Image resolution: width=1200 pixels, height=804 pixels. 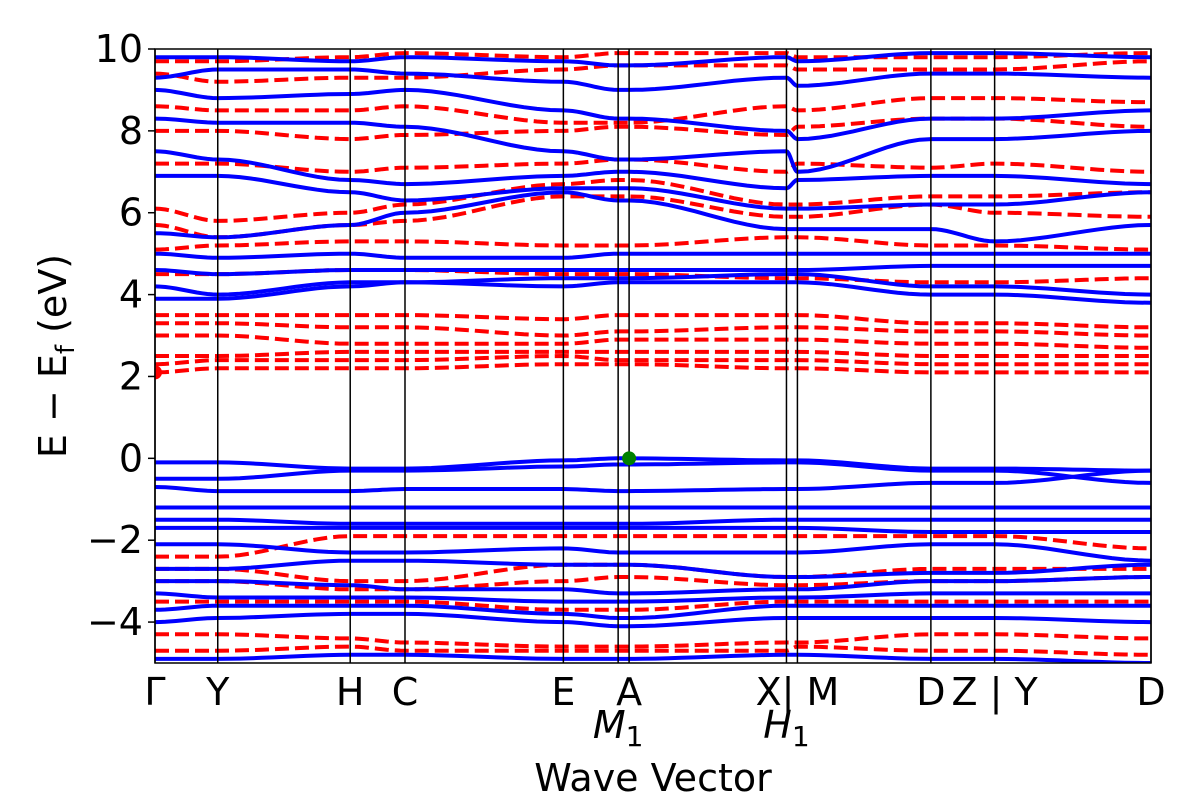 I want to click on cbm-marker, so click(x=158, y=372).